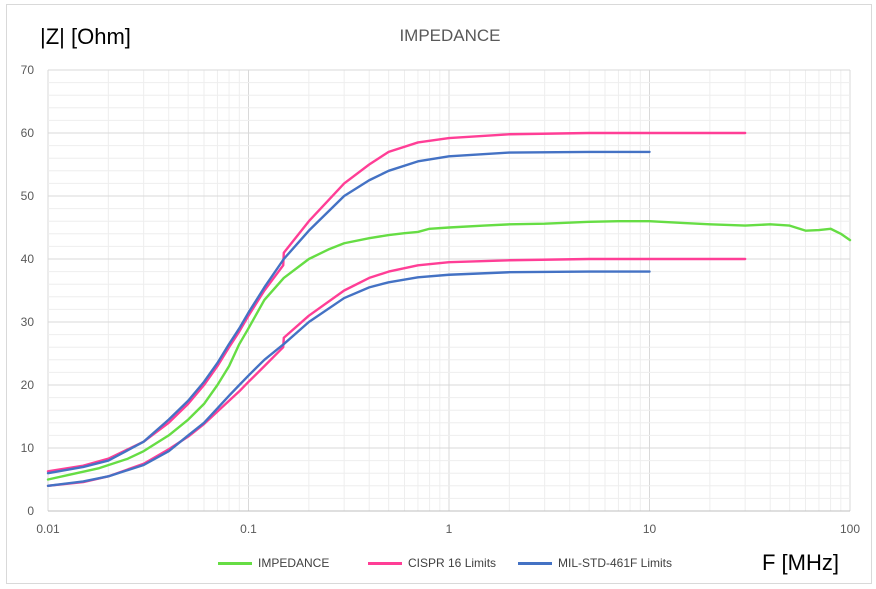  What do you see at coordinates (28, 196) in the screenshot?
I see `y-tick-label: 50` at bounding box center [28, 196].